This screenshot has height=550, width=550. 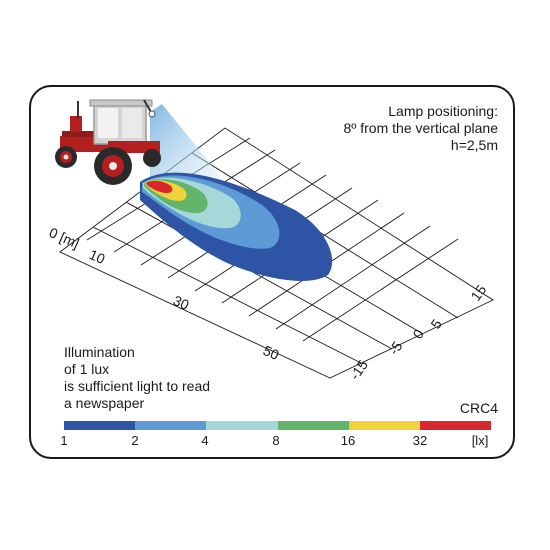 I want to click on scale-label-4: 4, so click(x=205, y=440).